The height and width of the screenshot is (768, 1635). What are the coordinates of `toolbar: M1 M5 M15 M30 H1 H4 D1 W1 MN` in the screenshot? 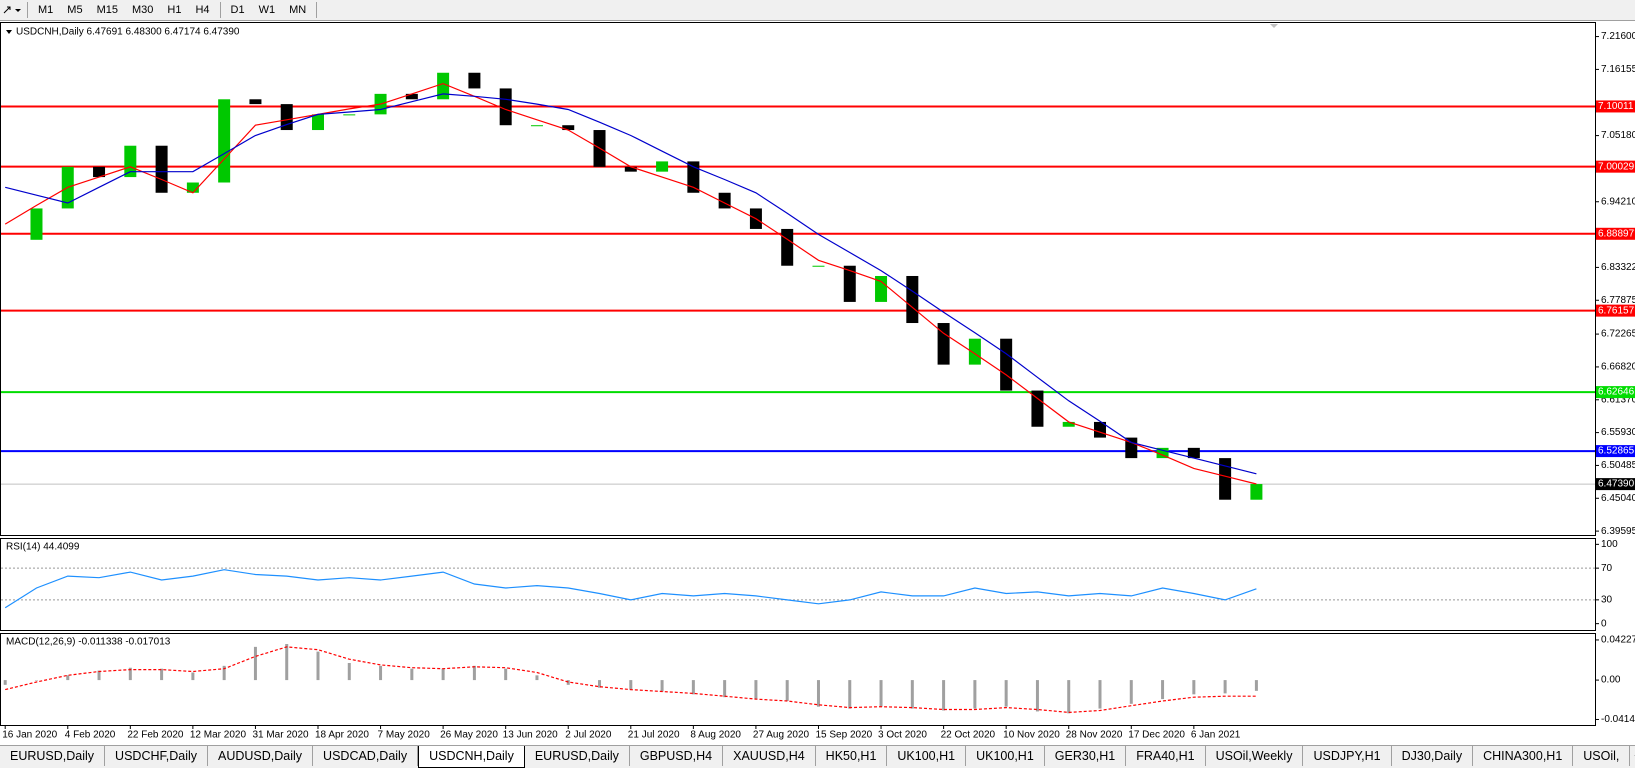 It's located at (817, 10).